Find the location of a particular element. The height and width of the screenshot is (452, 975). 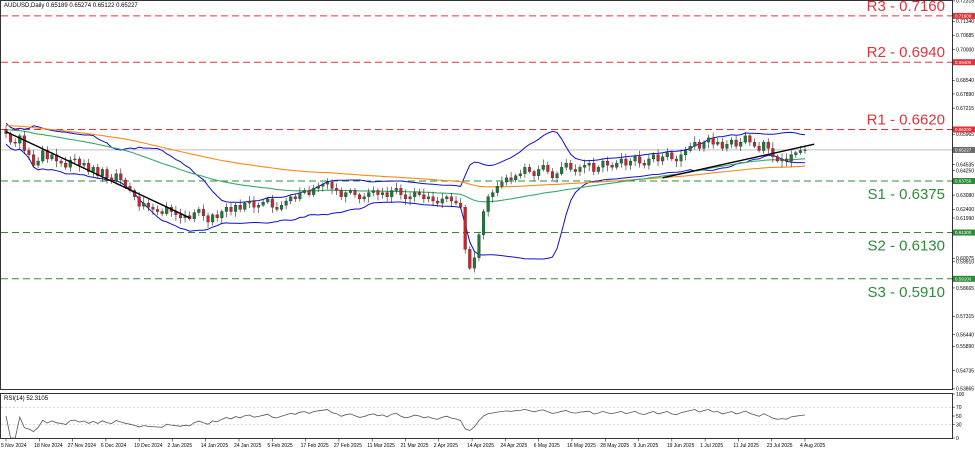

y-tick-label: 0.68540 is located at coordinates (965, 81).